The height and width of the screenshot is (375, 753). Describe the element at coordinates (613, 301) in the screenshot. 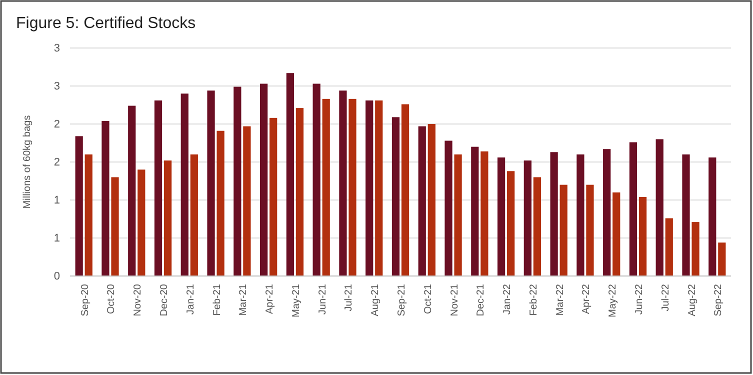

I see `x-tick-label: May-22` at that location.